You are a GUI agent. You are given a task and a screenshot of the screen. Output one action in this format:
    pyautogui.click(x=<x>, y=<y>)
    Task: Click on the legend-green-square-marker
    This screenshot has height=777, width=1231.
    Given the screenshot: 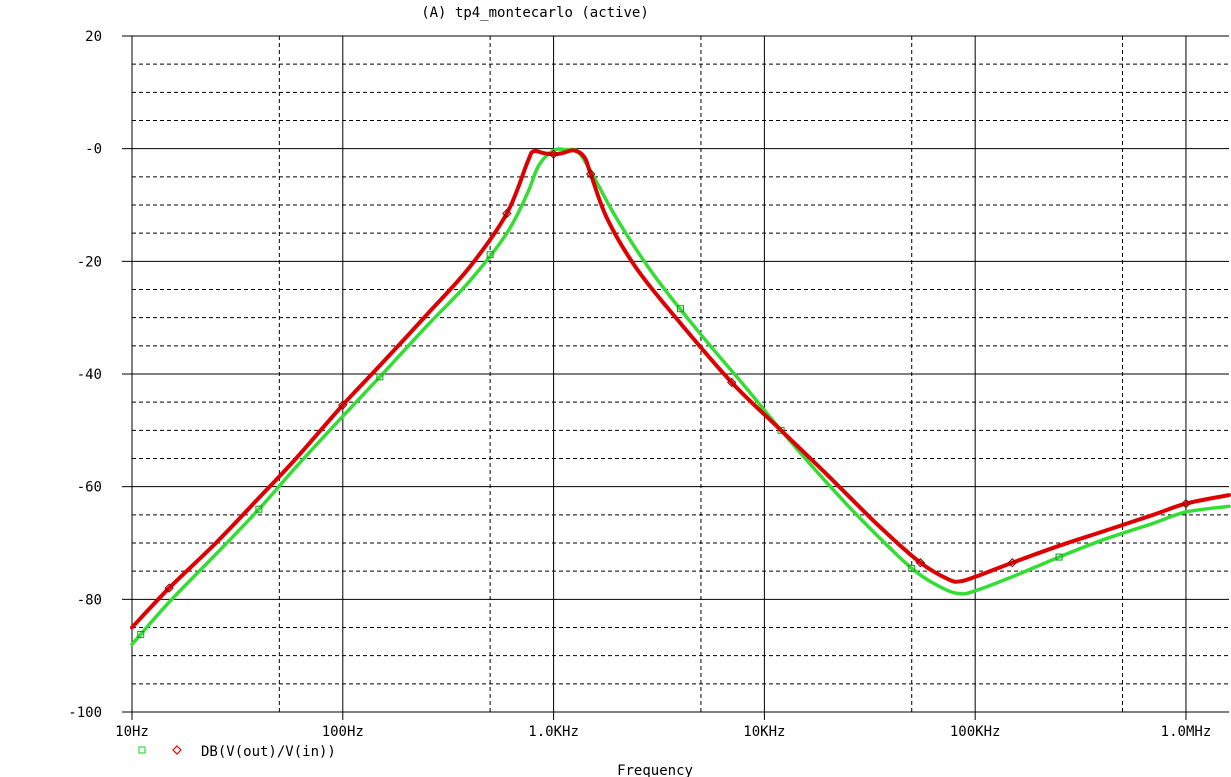 What is the action you would take?
    pyautogui.click(x=142, y=750)
    